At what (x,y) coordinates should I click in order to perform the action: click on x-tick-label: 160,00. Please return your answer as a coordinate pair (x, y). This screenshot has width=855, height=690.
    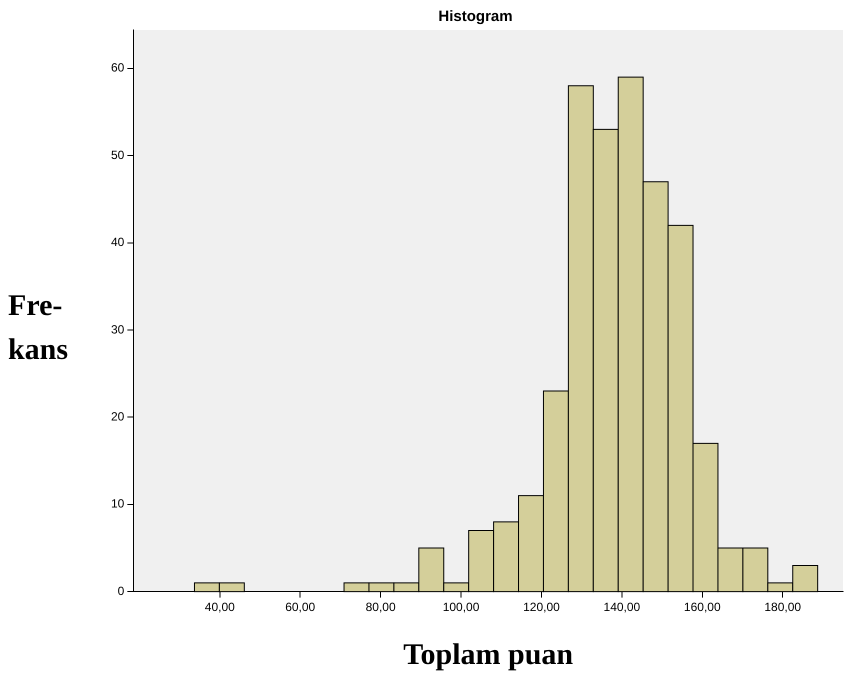
    Looking at the image, I should click on (702, 607).